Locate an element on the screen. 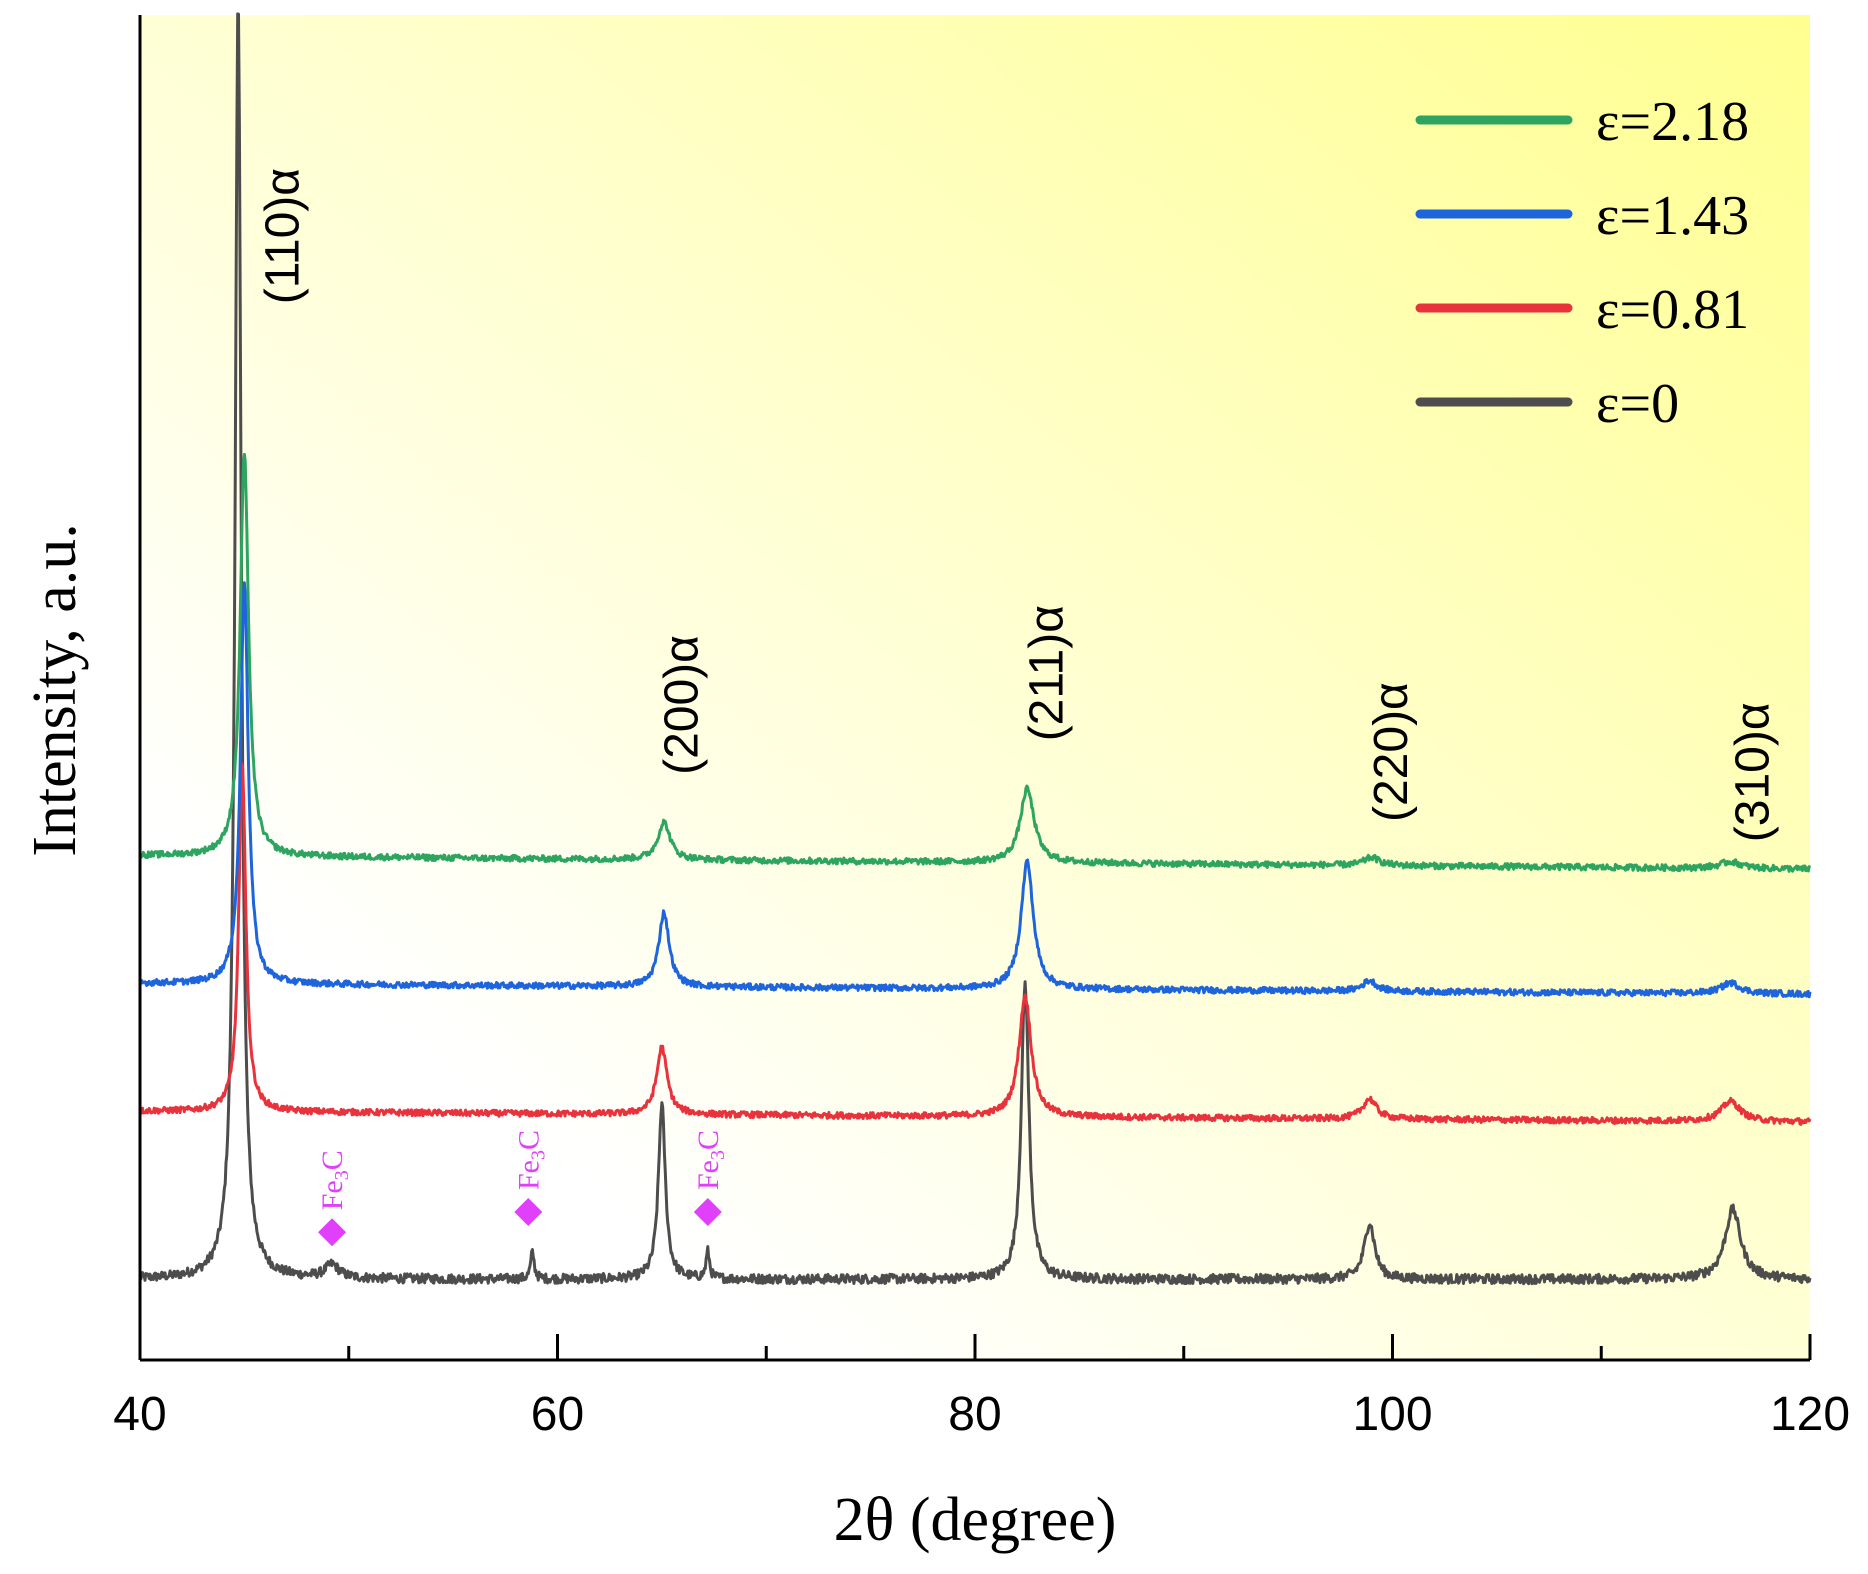  x-axis-ticks: 40 60 80 100 120 is located at coordinates (981, 1387).